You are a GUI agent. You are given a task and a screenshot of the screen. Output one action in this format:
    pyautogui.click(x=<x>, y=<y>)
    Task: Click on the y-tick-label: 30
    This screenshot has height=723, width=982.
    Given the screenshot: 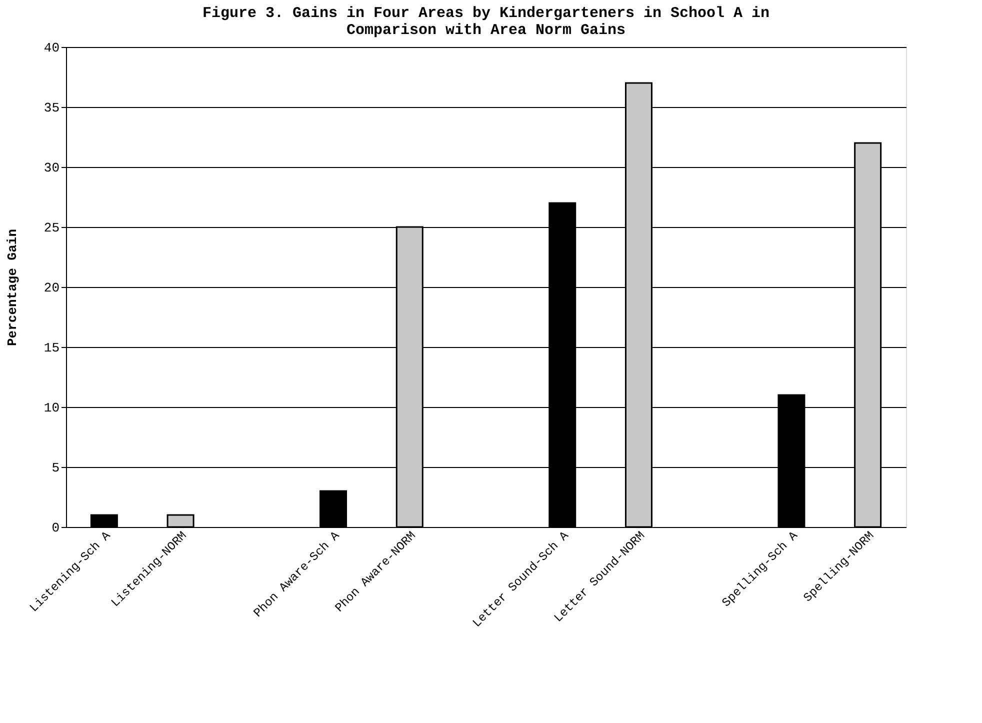 What is the action you would take?
    pyautogui.click(x=52, y=168)
    